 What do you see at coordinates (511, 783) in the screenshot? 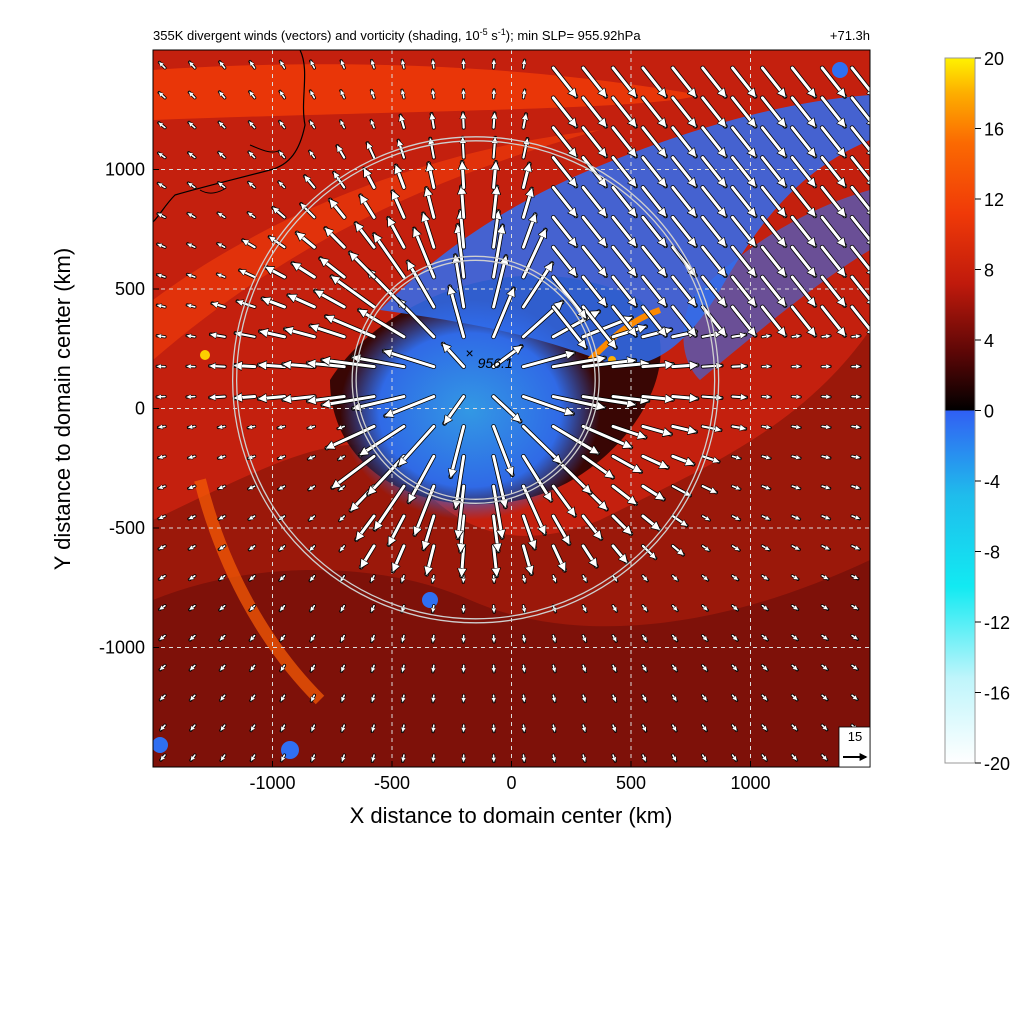
I see `x-tick-label: 0` at bounding box center [511, 783].